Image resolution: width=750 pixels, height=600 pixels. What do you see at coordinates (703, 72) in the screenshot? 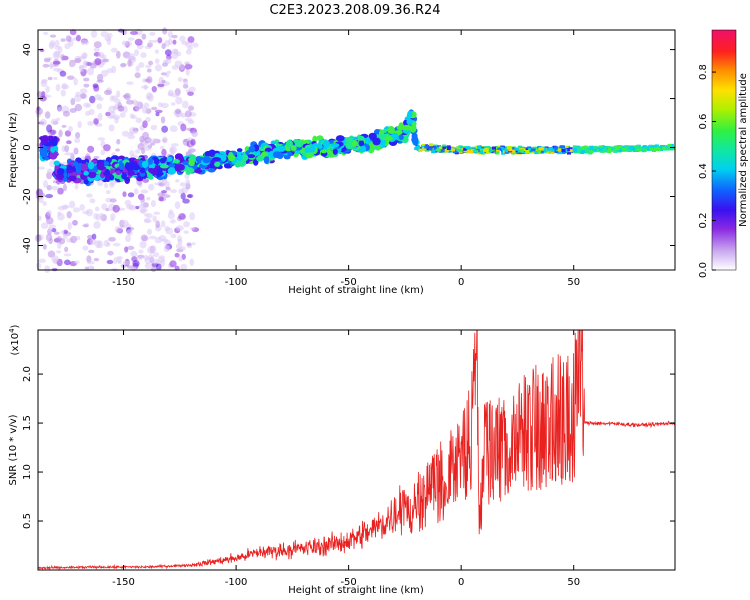
I see `colorbar-tick-label: 0.8` at bounding box center [703, 72].